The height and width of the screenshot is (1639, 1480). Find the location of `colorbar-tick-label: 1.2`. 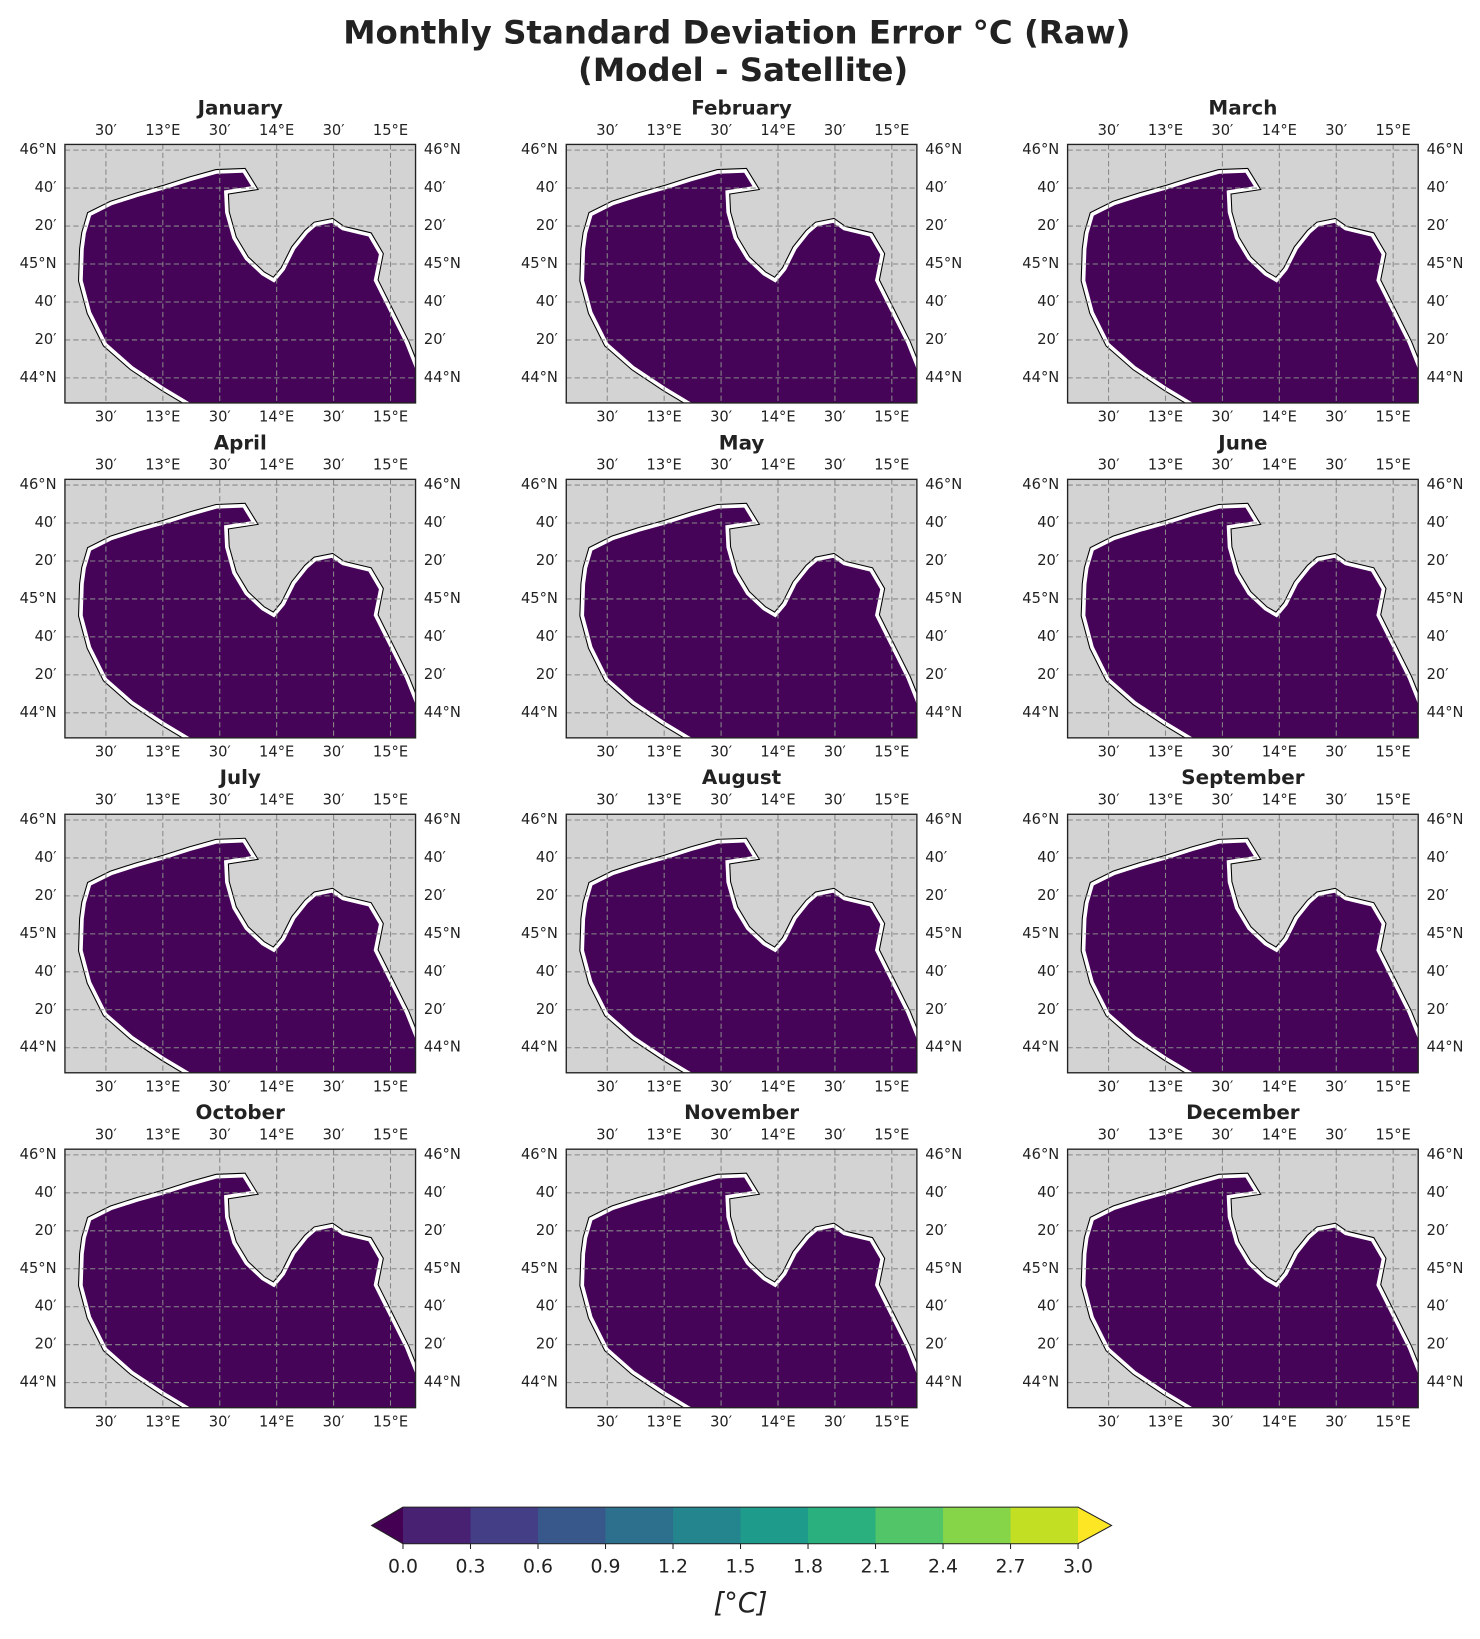

colorbar-tick-label: 1.2 is located at coordinates (673, 1566).